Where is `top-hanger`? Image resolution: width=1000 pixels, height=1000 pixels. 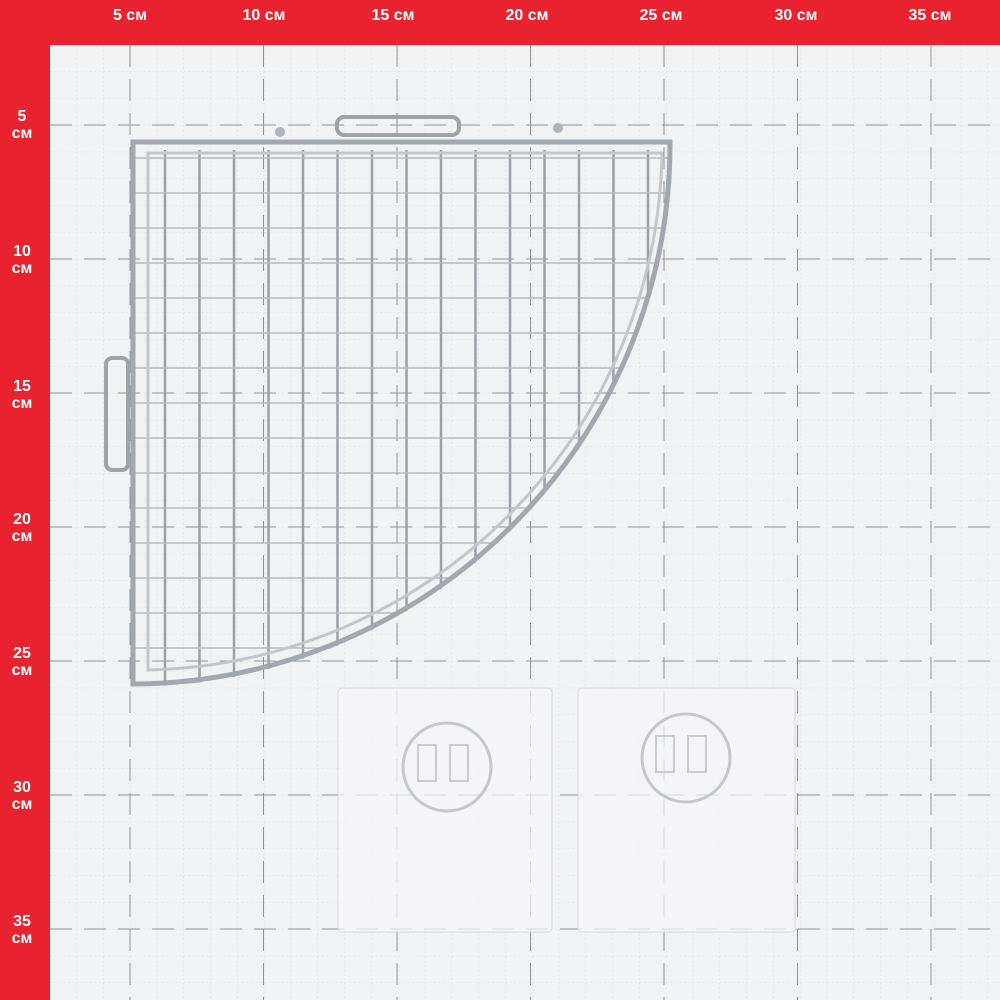
top-hanger is located at coordinates (398, 126).